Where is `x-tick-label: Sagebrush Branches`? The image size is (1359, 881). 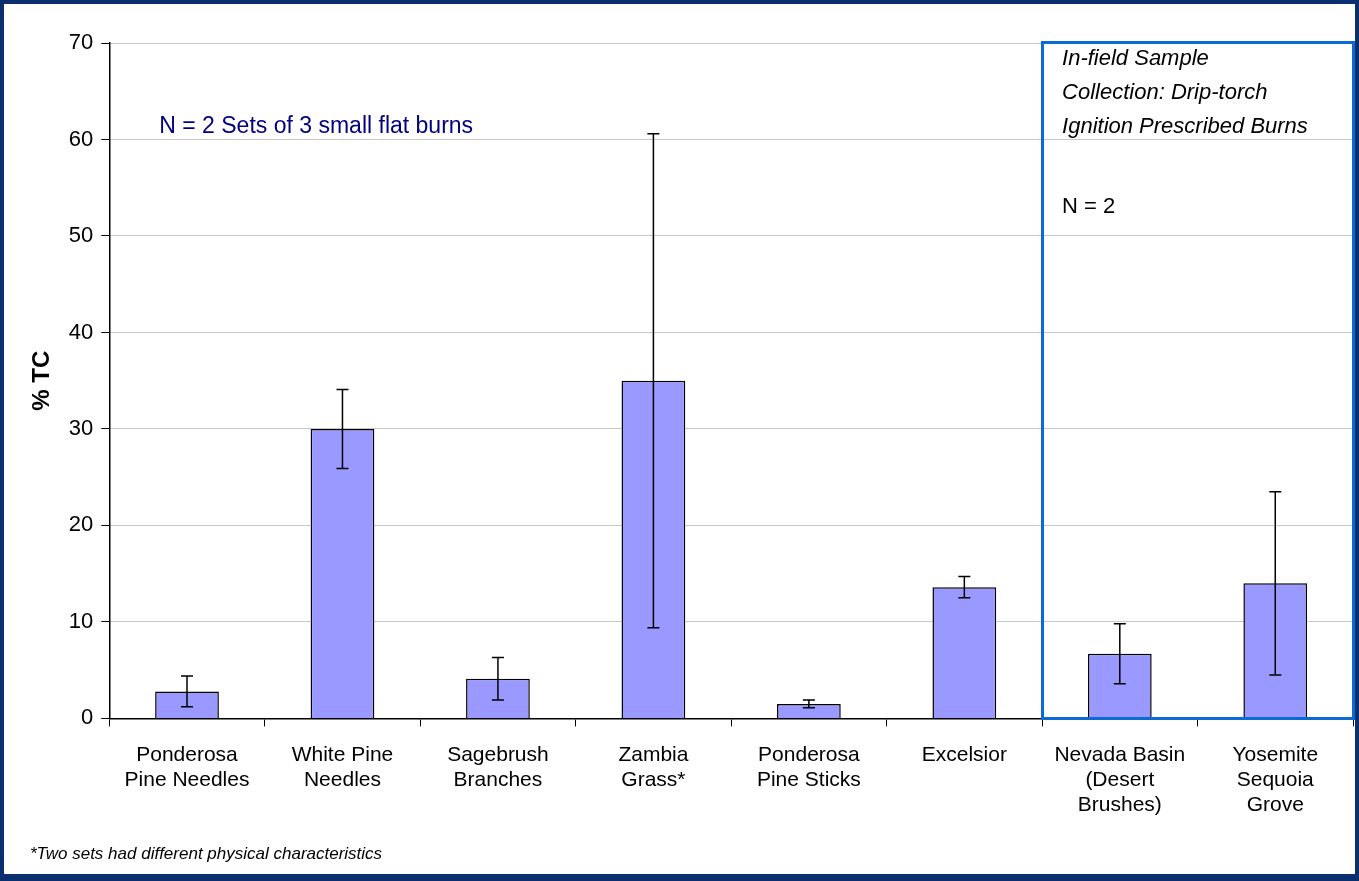
x-tick-label: Sagebrush Branches is located at coordinates (498, 765).